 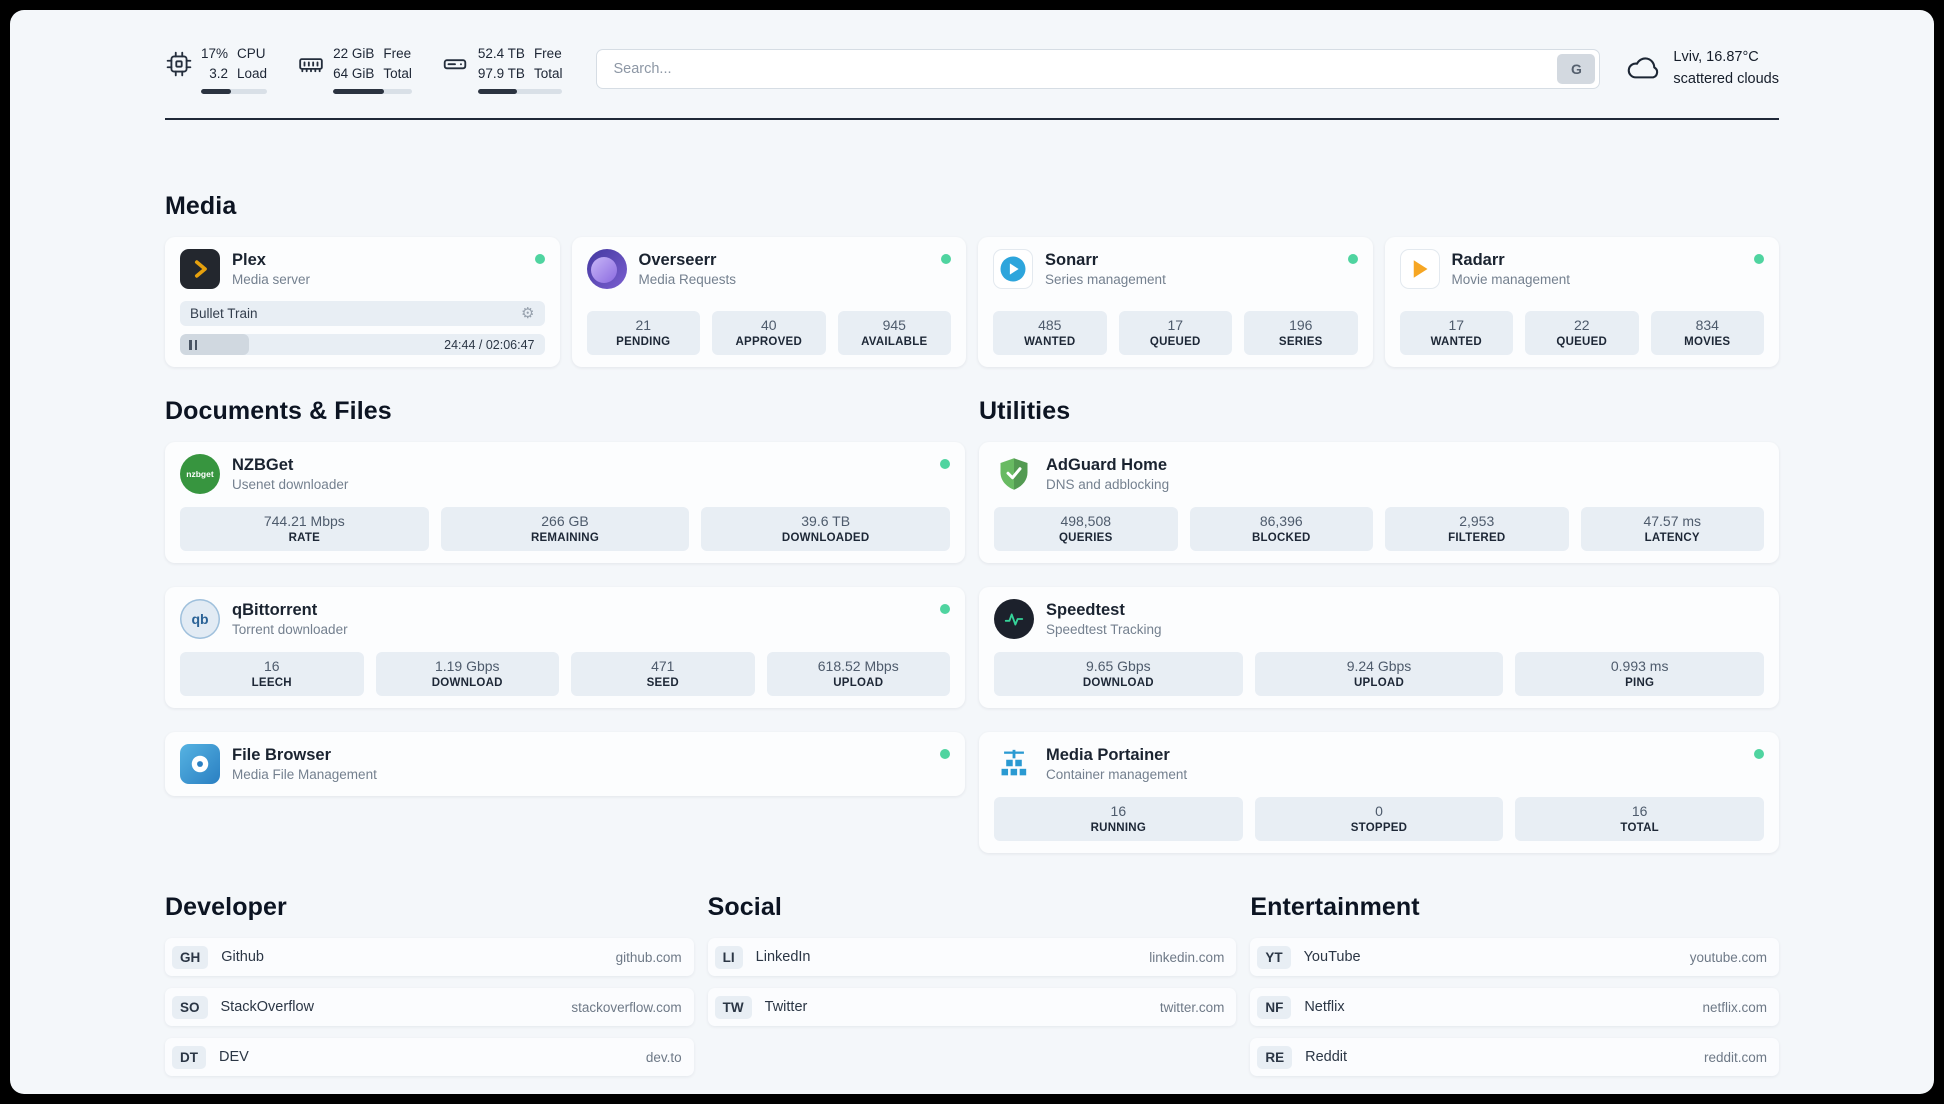 What do you see at coordinates (201, 206) in the screenshot?
I see `media-section-title: Media` at bounding box center [201, 206].